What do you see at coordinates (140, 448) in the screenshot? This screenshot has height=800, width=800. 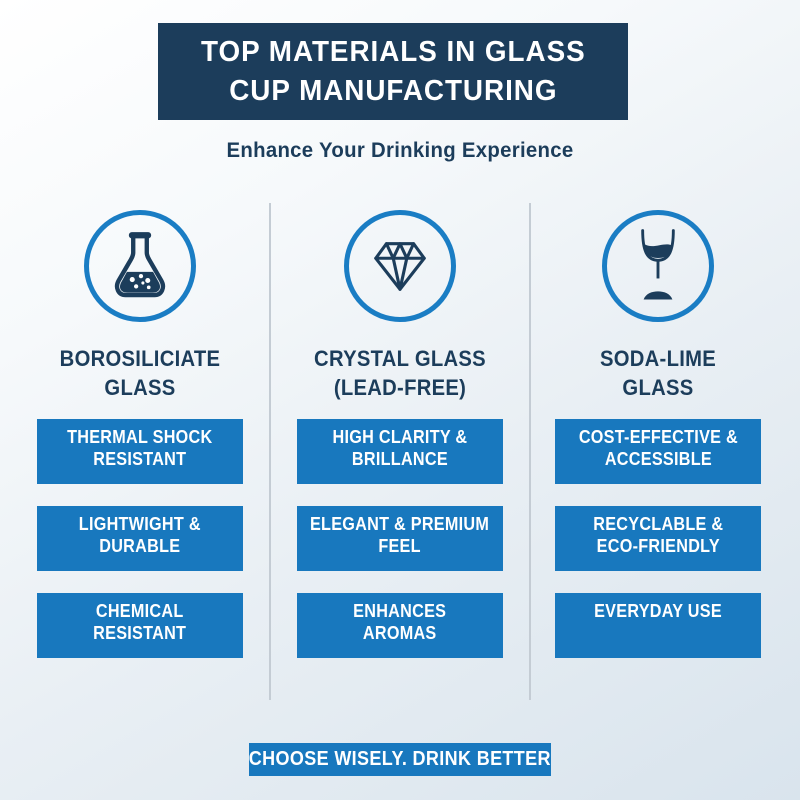 I see `feature-badge-label: THERMAL SHOCK RESISTANT` at bounding box center [140, 448].